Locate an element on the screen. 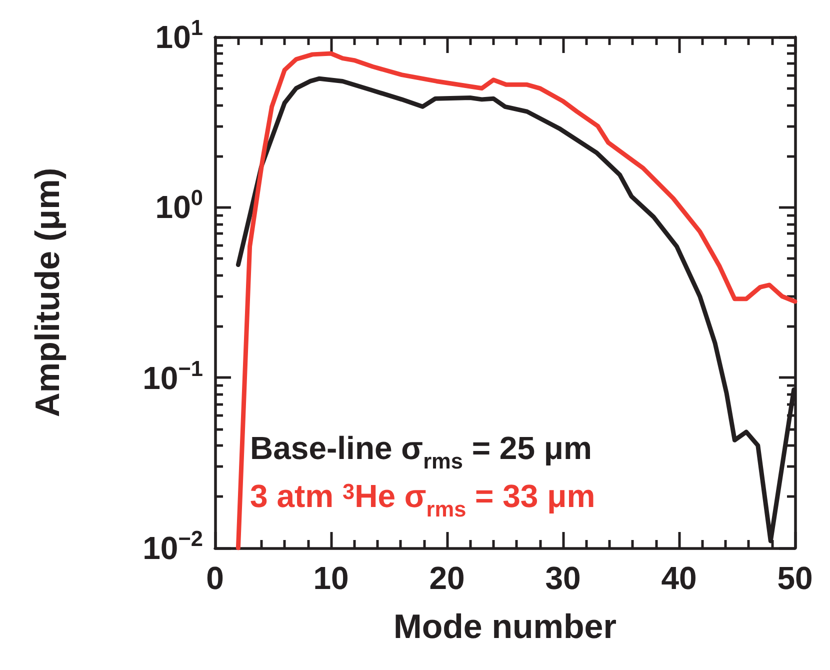 The image size is (830, 670). x-tick-label: 0 is located at coordinates (215, 578).